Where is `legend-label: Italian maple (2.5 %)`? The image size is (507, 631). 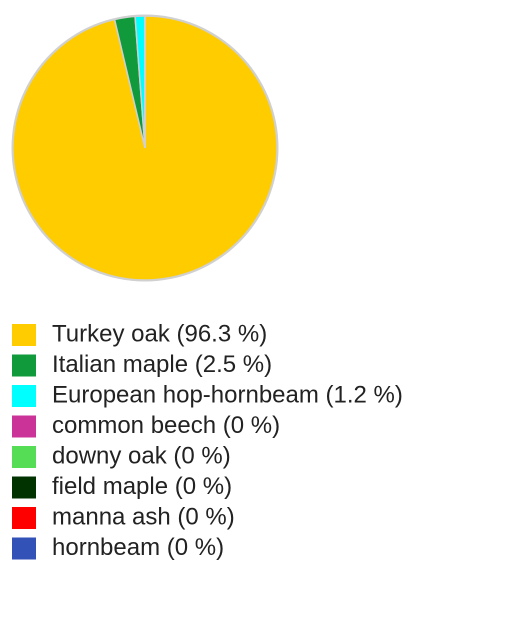
legend-label: Italian maple (2.5 %) is located at coordinates (162, 364).